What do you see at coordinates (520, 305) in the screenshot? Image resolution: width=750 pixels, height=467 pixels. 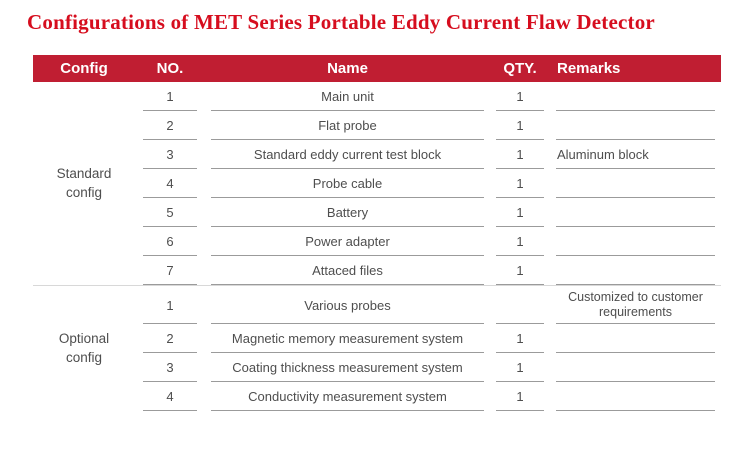 I see `cell-qty` at bounding box center [520, 305].